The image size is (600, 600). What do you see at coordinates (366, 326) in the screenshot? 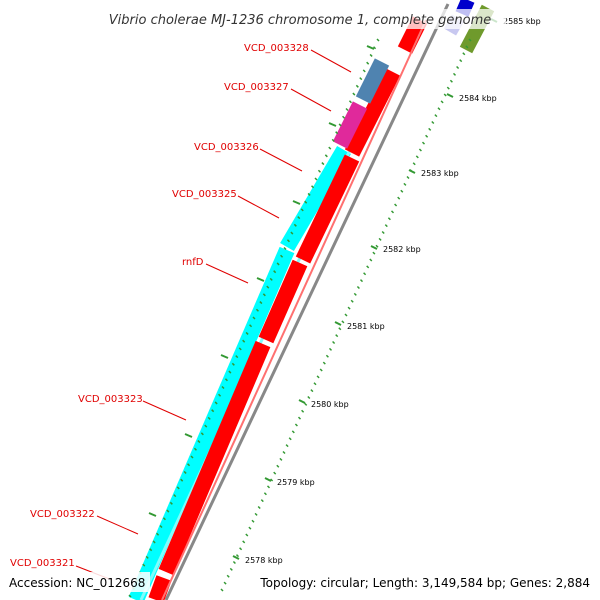
I see `kbp-label: 2581 kbp` at bounding box center [366, 326].